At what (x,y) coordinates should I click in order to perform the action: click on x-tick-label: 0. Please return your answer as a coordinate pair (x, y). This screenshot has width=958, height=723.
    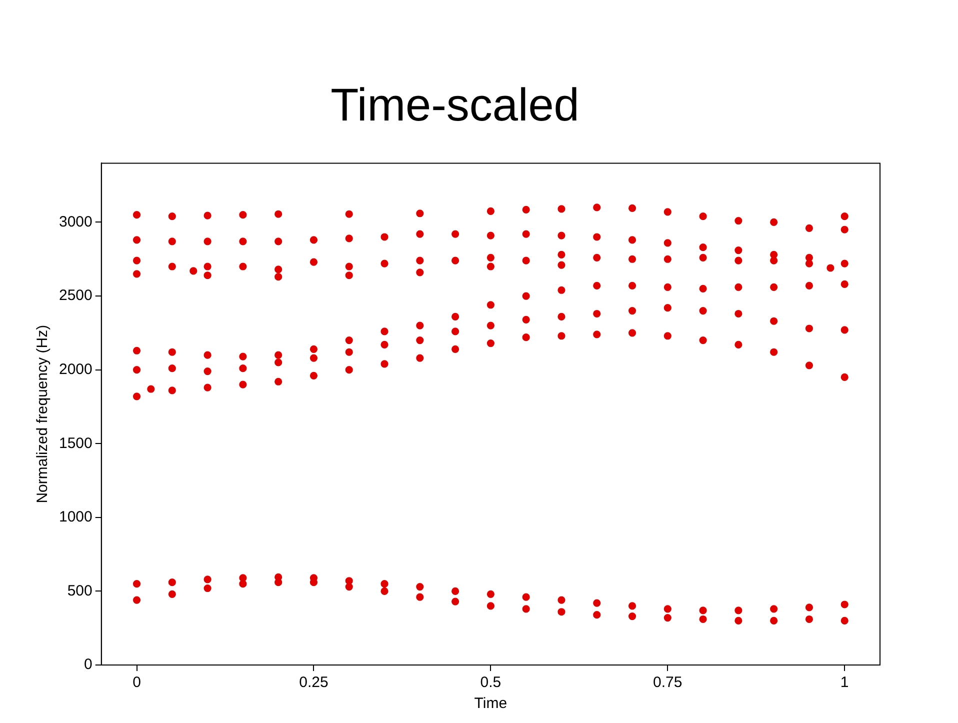
    Looking at the image, I should click on (136, 683).